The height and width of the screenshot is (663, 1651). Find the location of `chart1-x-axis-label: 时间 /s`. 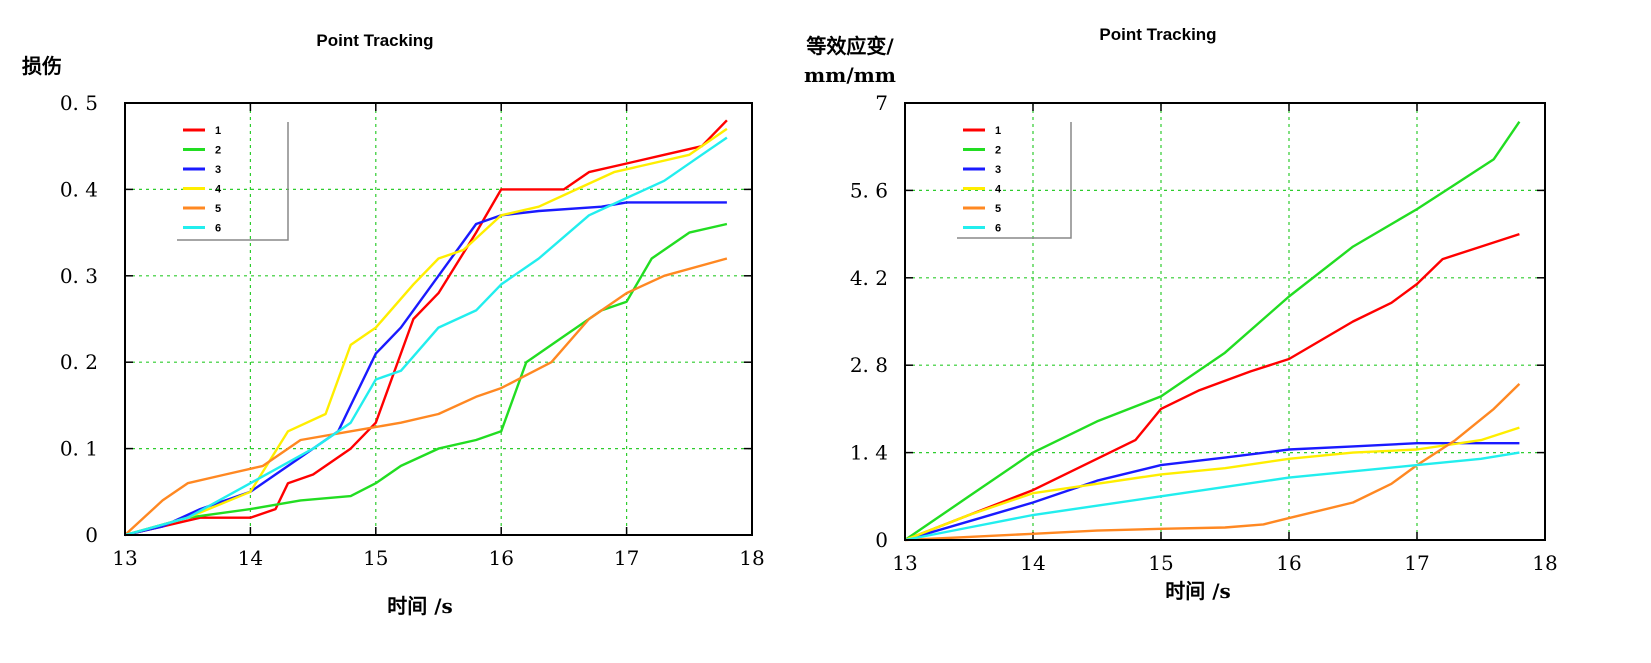

chart1-x-axis-label: 时间 /s is located at coordinates (420, 606).